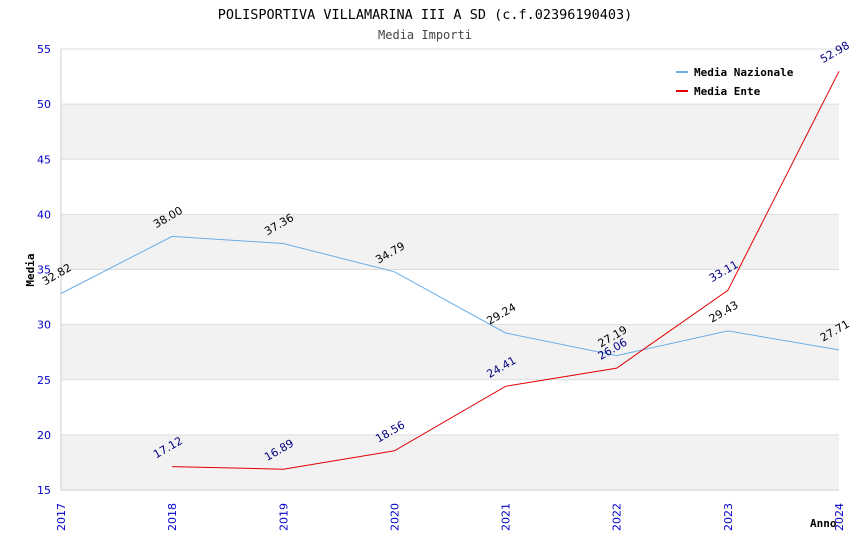 This screenshot has height=550, width=850. What do you see at coordinates (394, 517) in the screenshot?
I see `x-tick-label: 2020` at bounding box center [394, 517].